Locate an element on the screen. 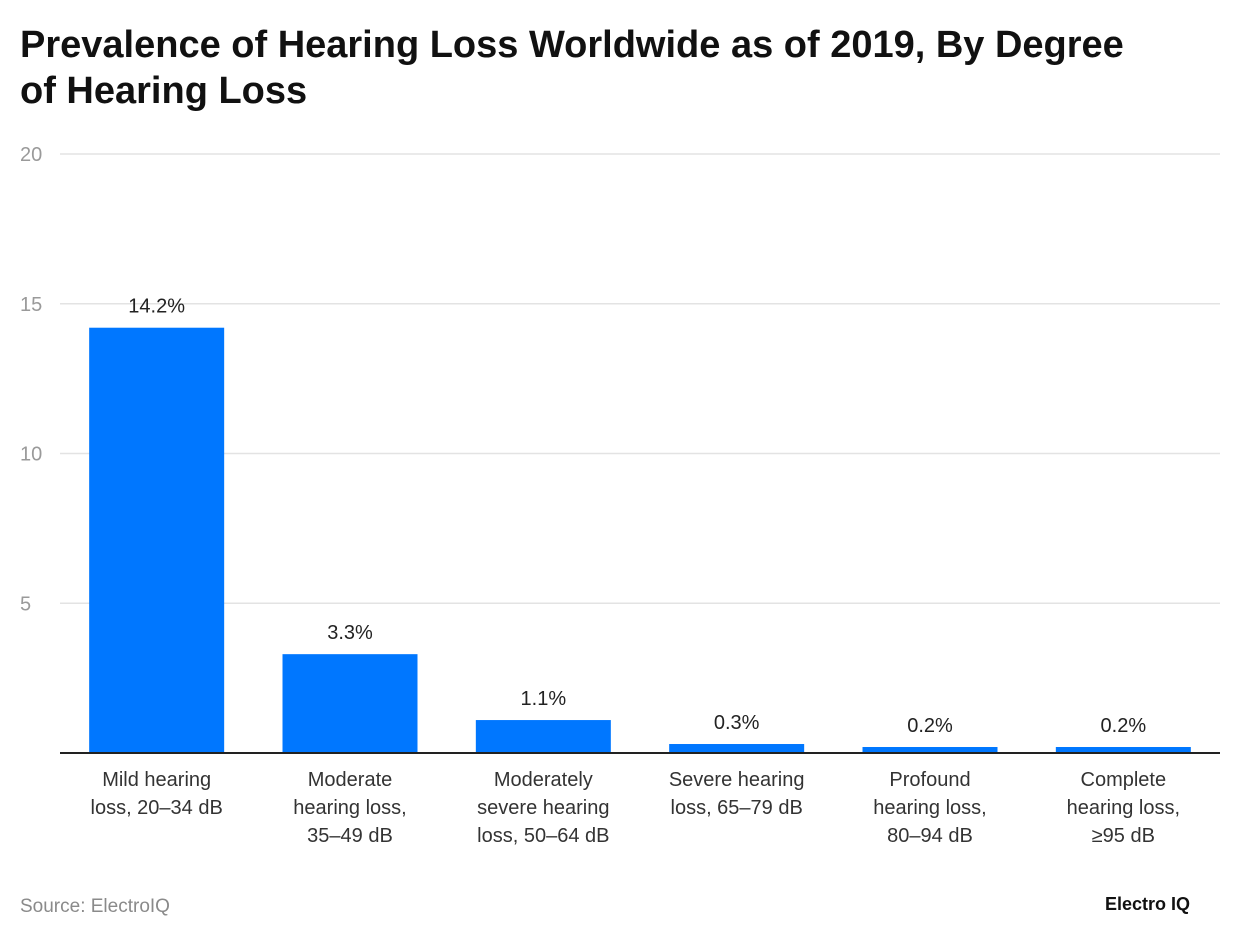 The height and width of the screenshot is (940, 1240). x-tick-label: 80–94 dB is located at coordinates (930, 836).